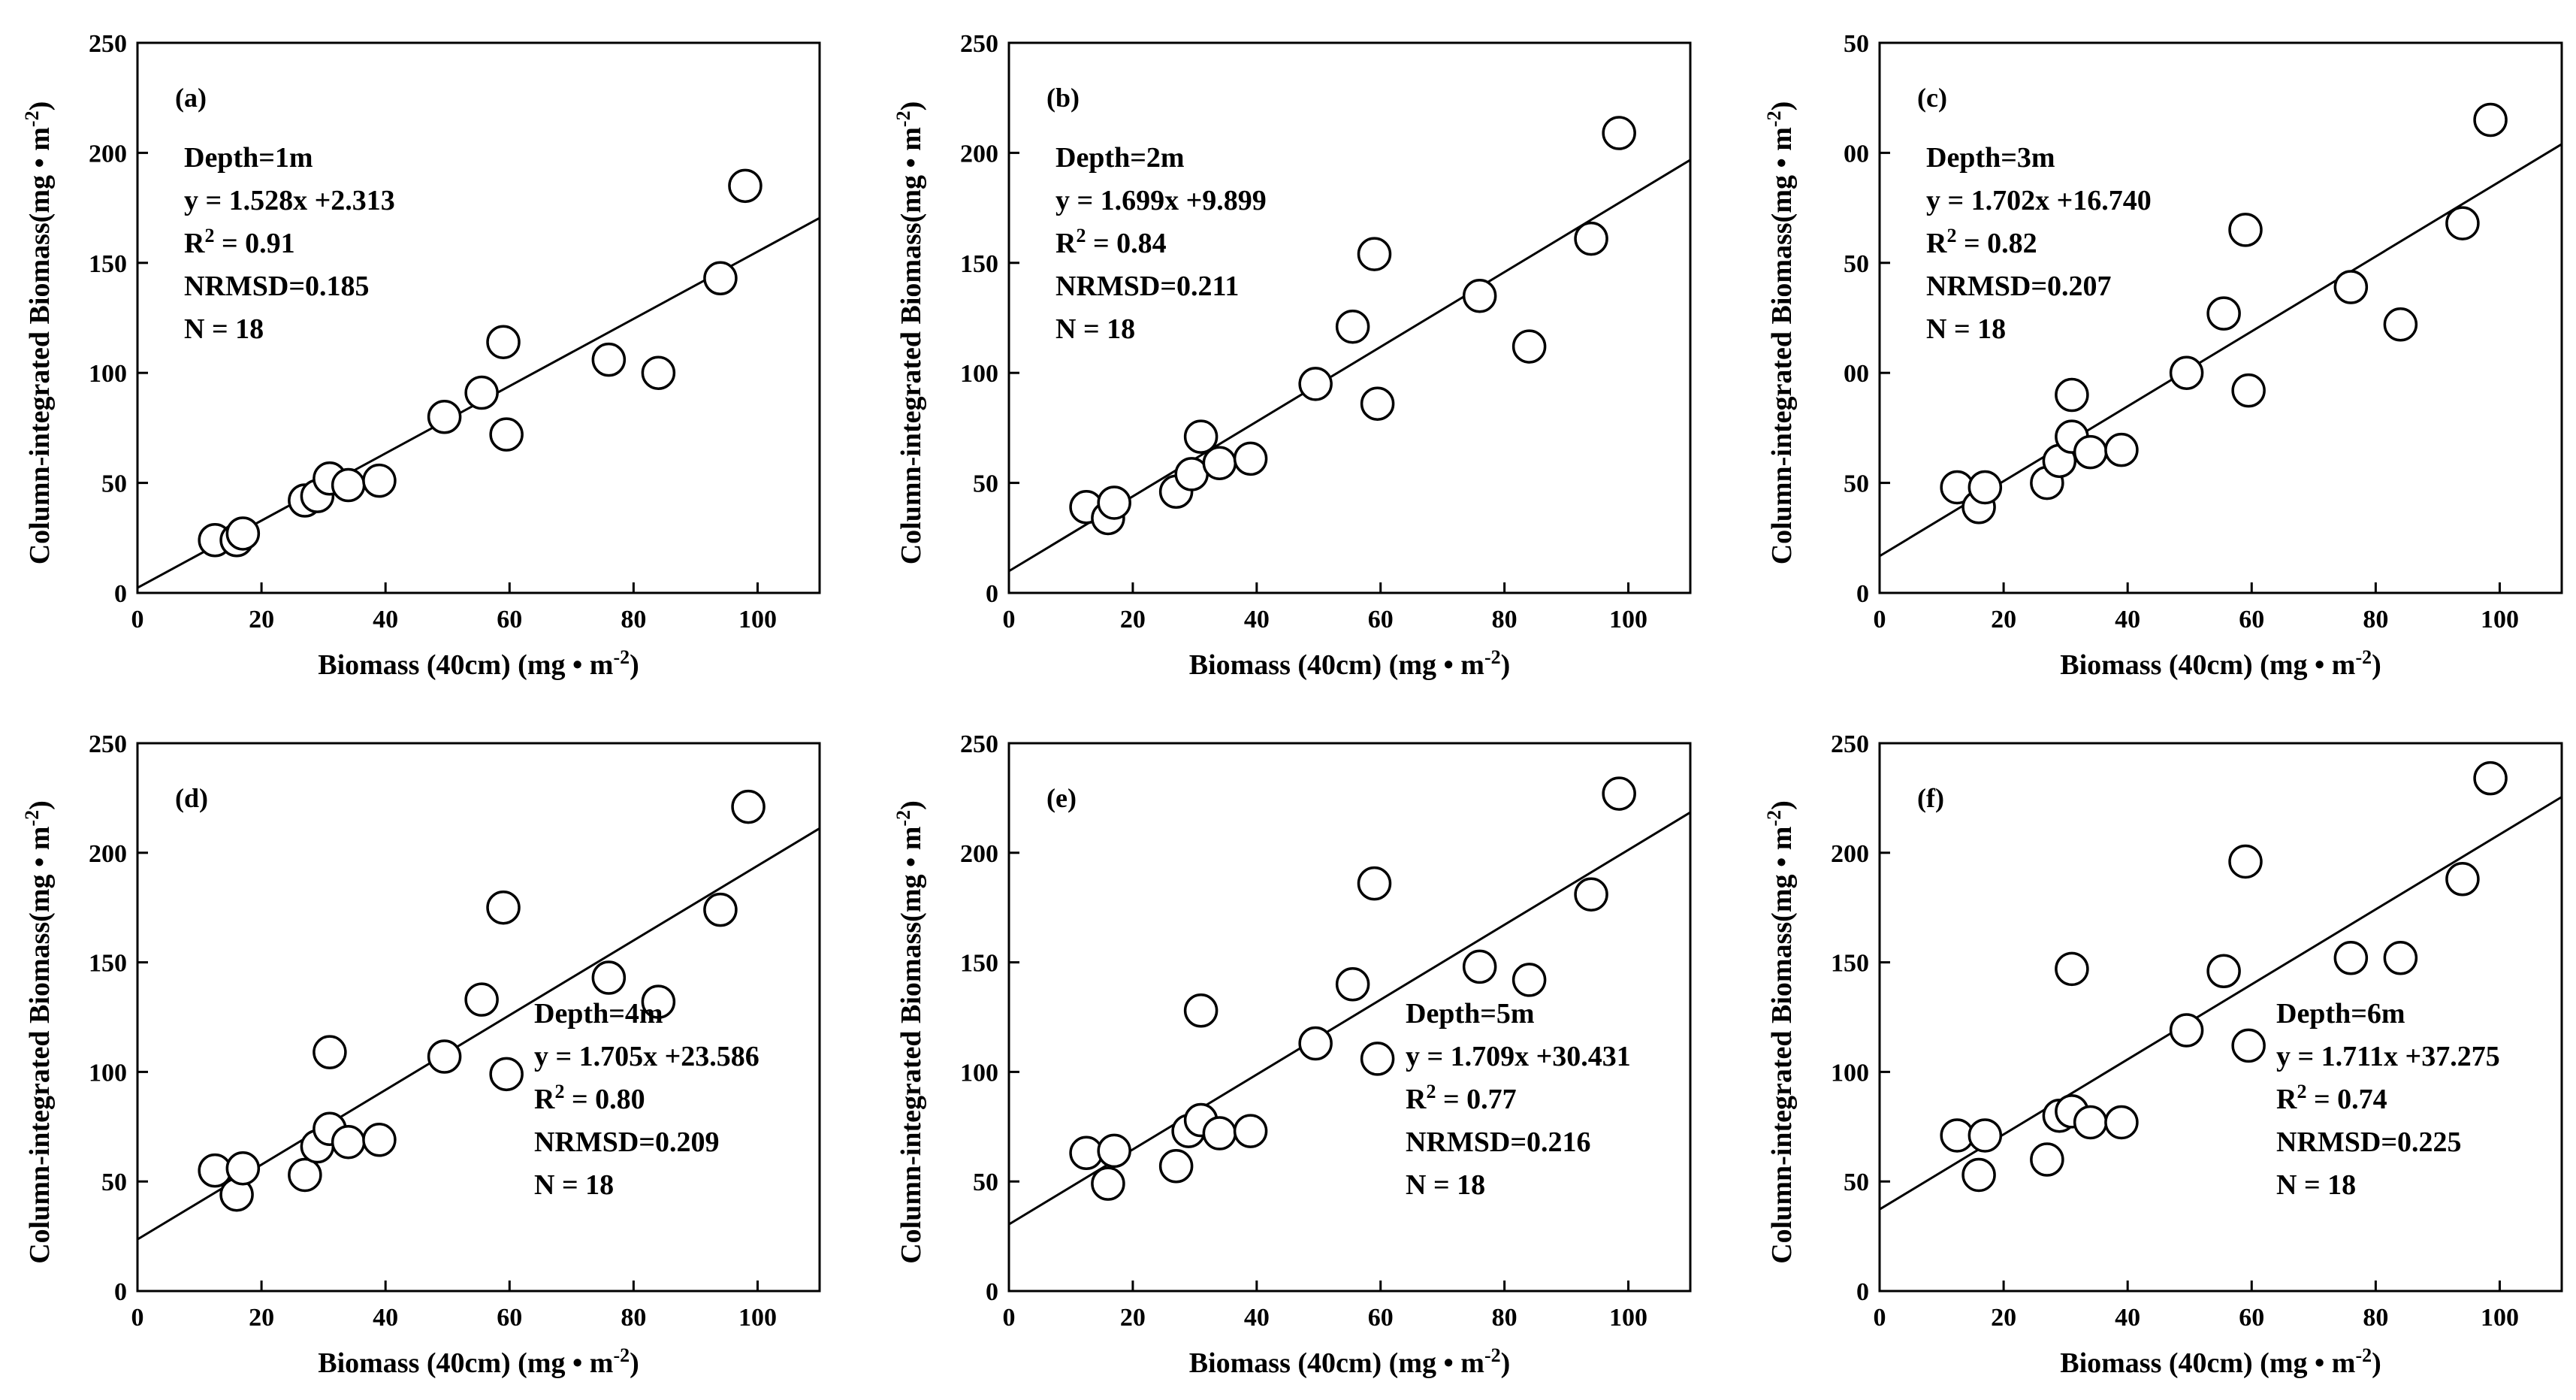 The image size is (2576, 1400). Describe the element at coordinates (2388, 1056) in the screenshot. I see `regression-equation: y = 1.711x +37.275` at that location.